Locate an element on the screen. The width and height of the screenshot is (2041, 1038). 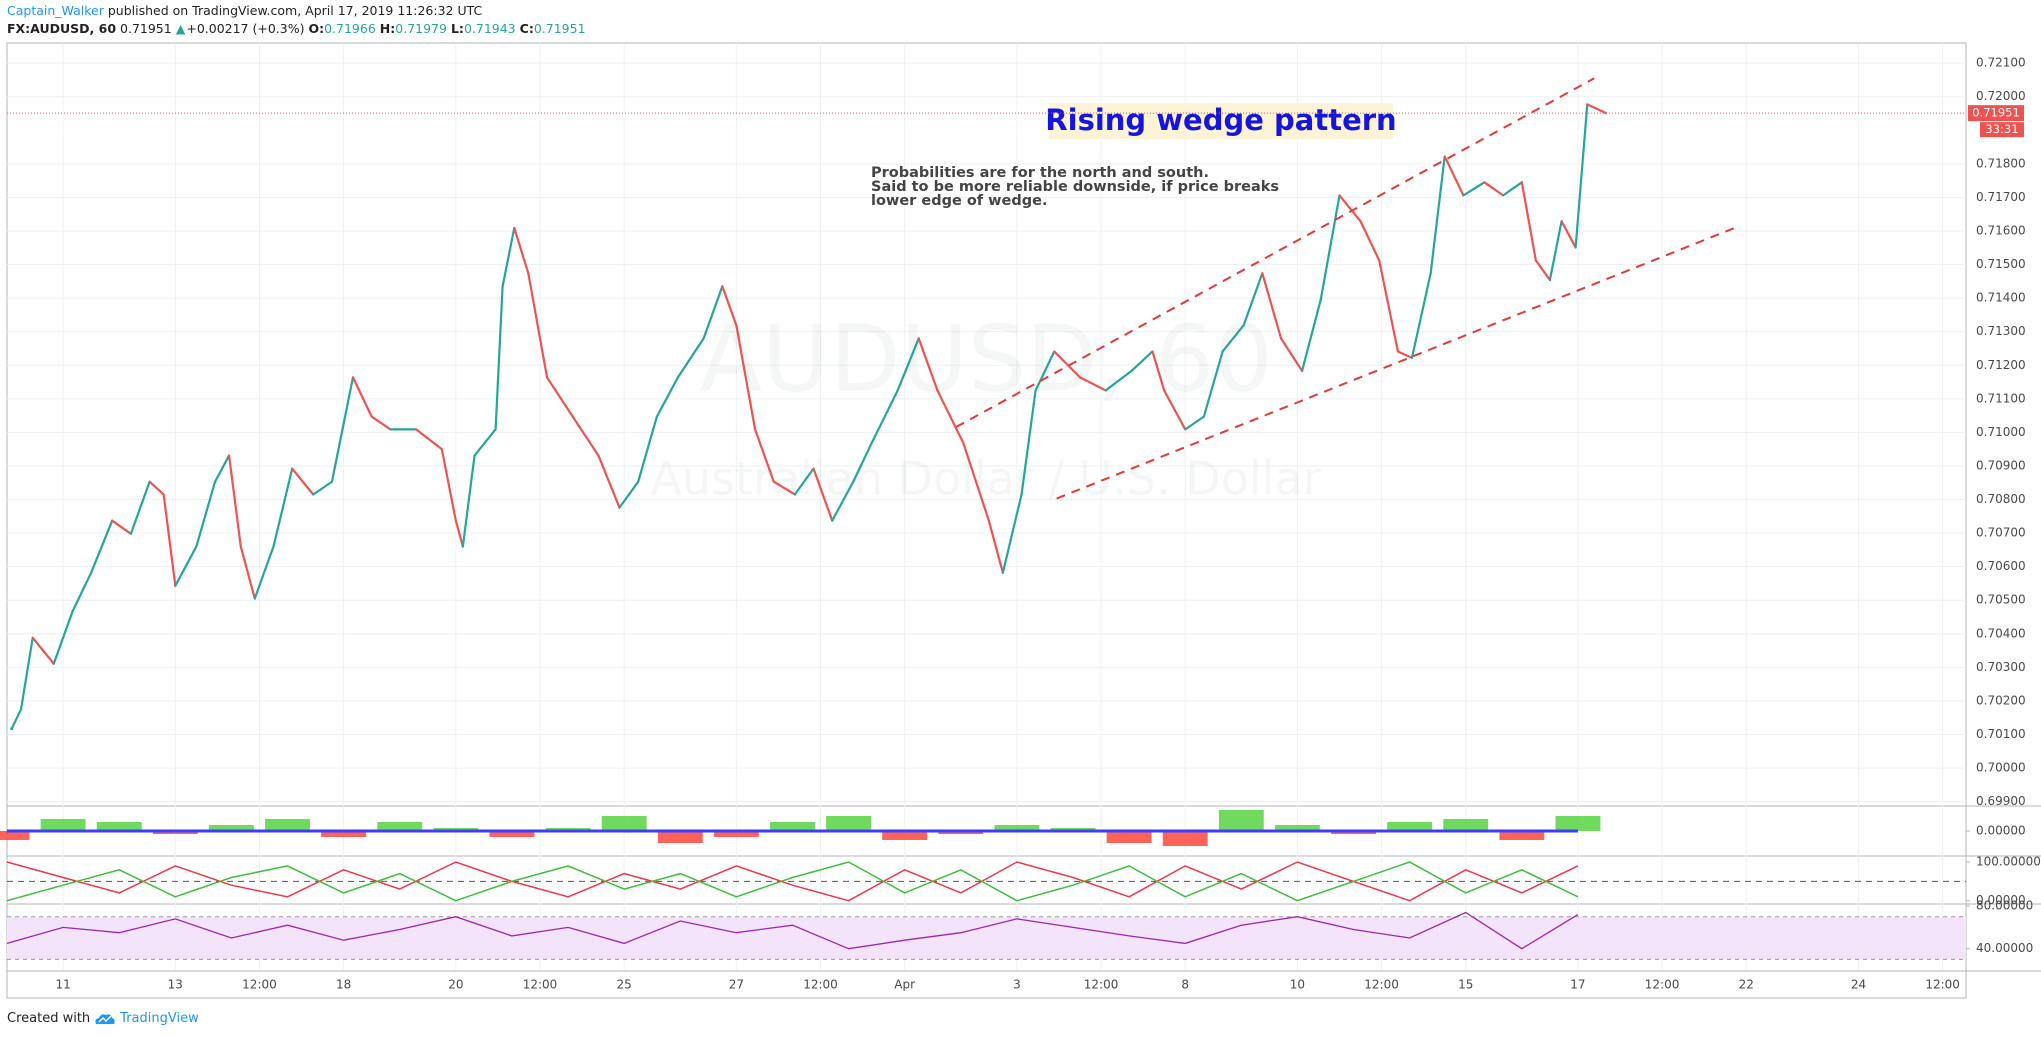
y-tick-label: 0.70500 is located at coordinates (2001, 600).